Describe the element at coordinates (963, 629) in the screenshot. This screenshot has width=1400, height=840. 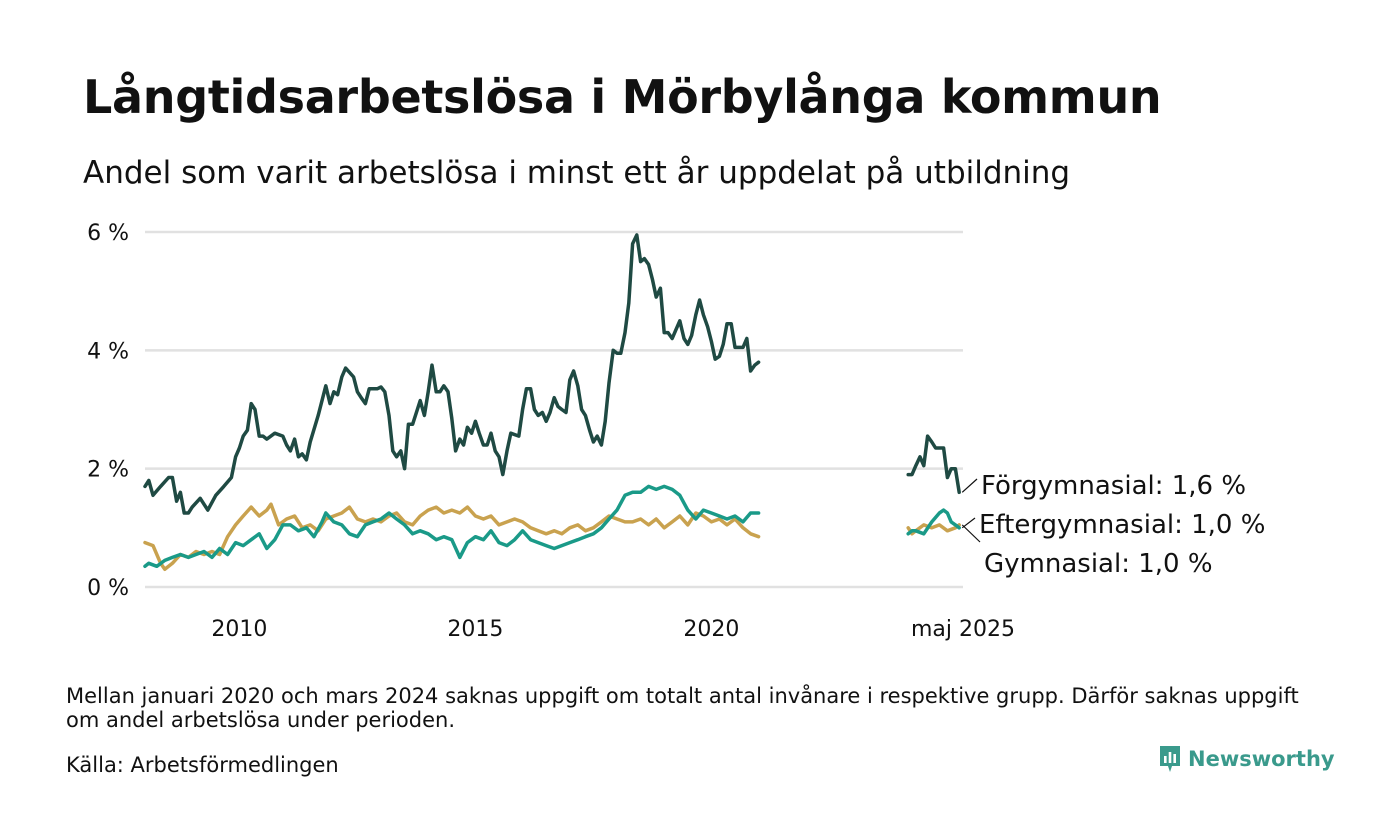
I see `x-tick-label: maj 2025` at that location.